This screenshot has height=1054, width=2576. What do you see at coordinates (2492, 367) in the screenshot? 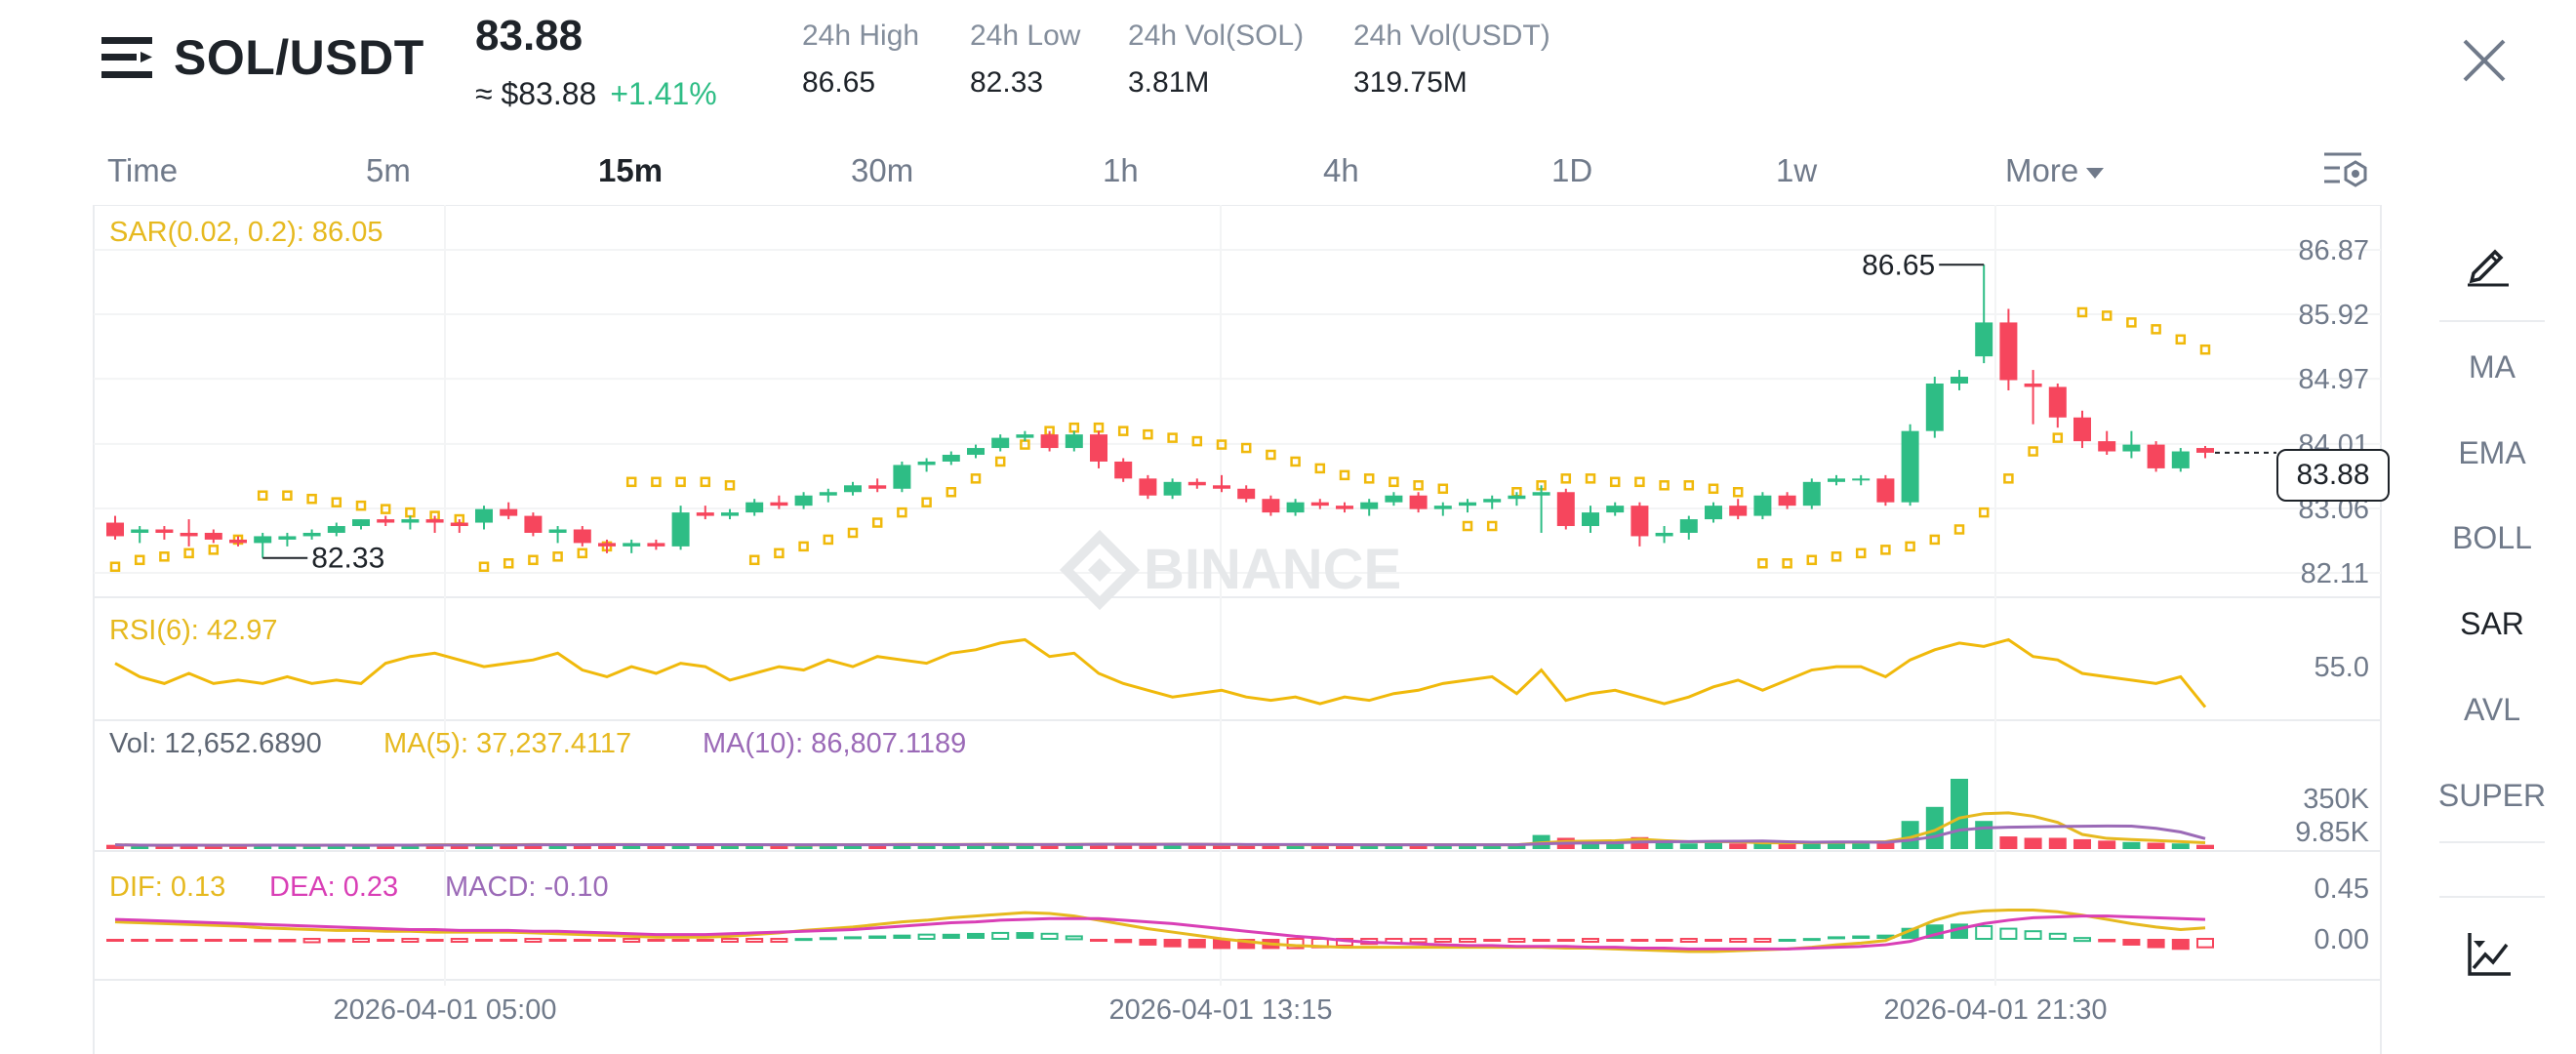
I see `indicator-ma: MA` at bounding box center [2492, 367].